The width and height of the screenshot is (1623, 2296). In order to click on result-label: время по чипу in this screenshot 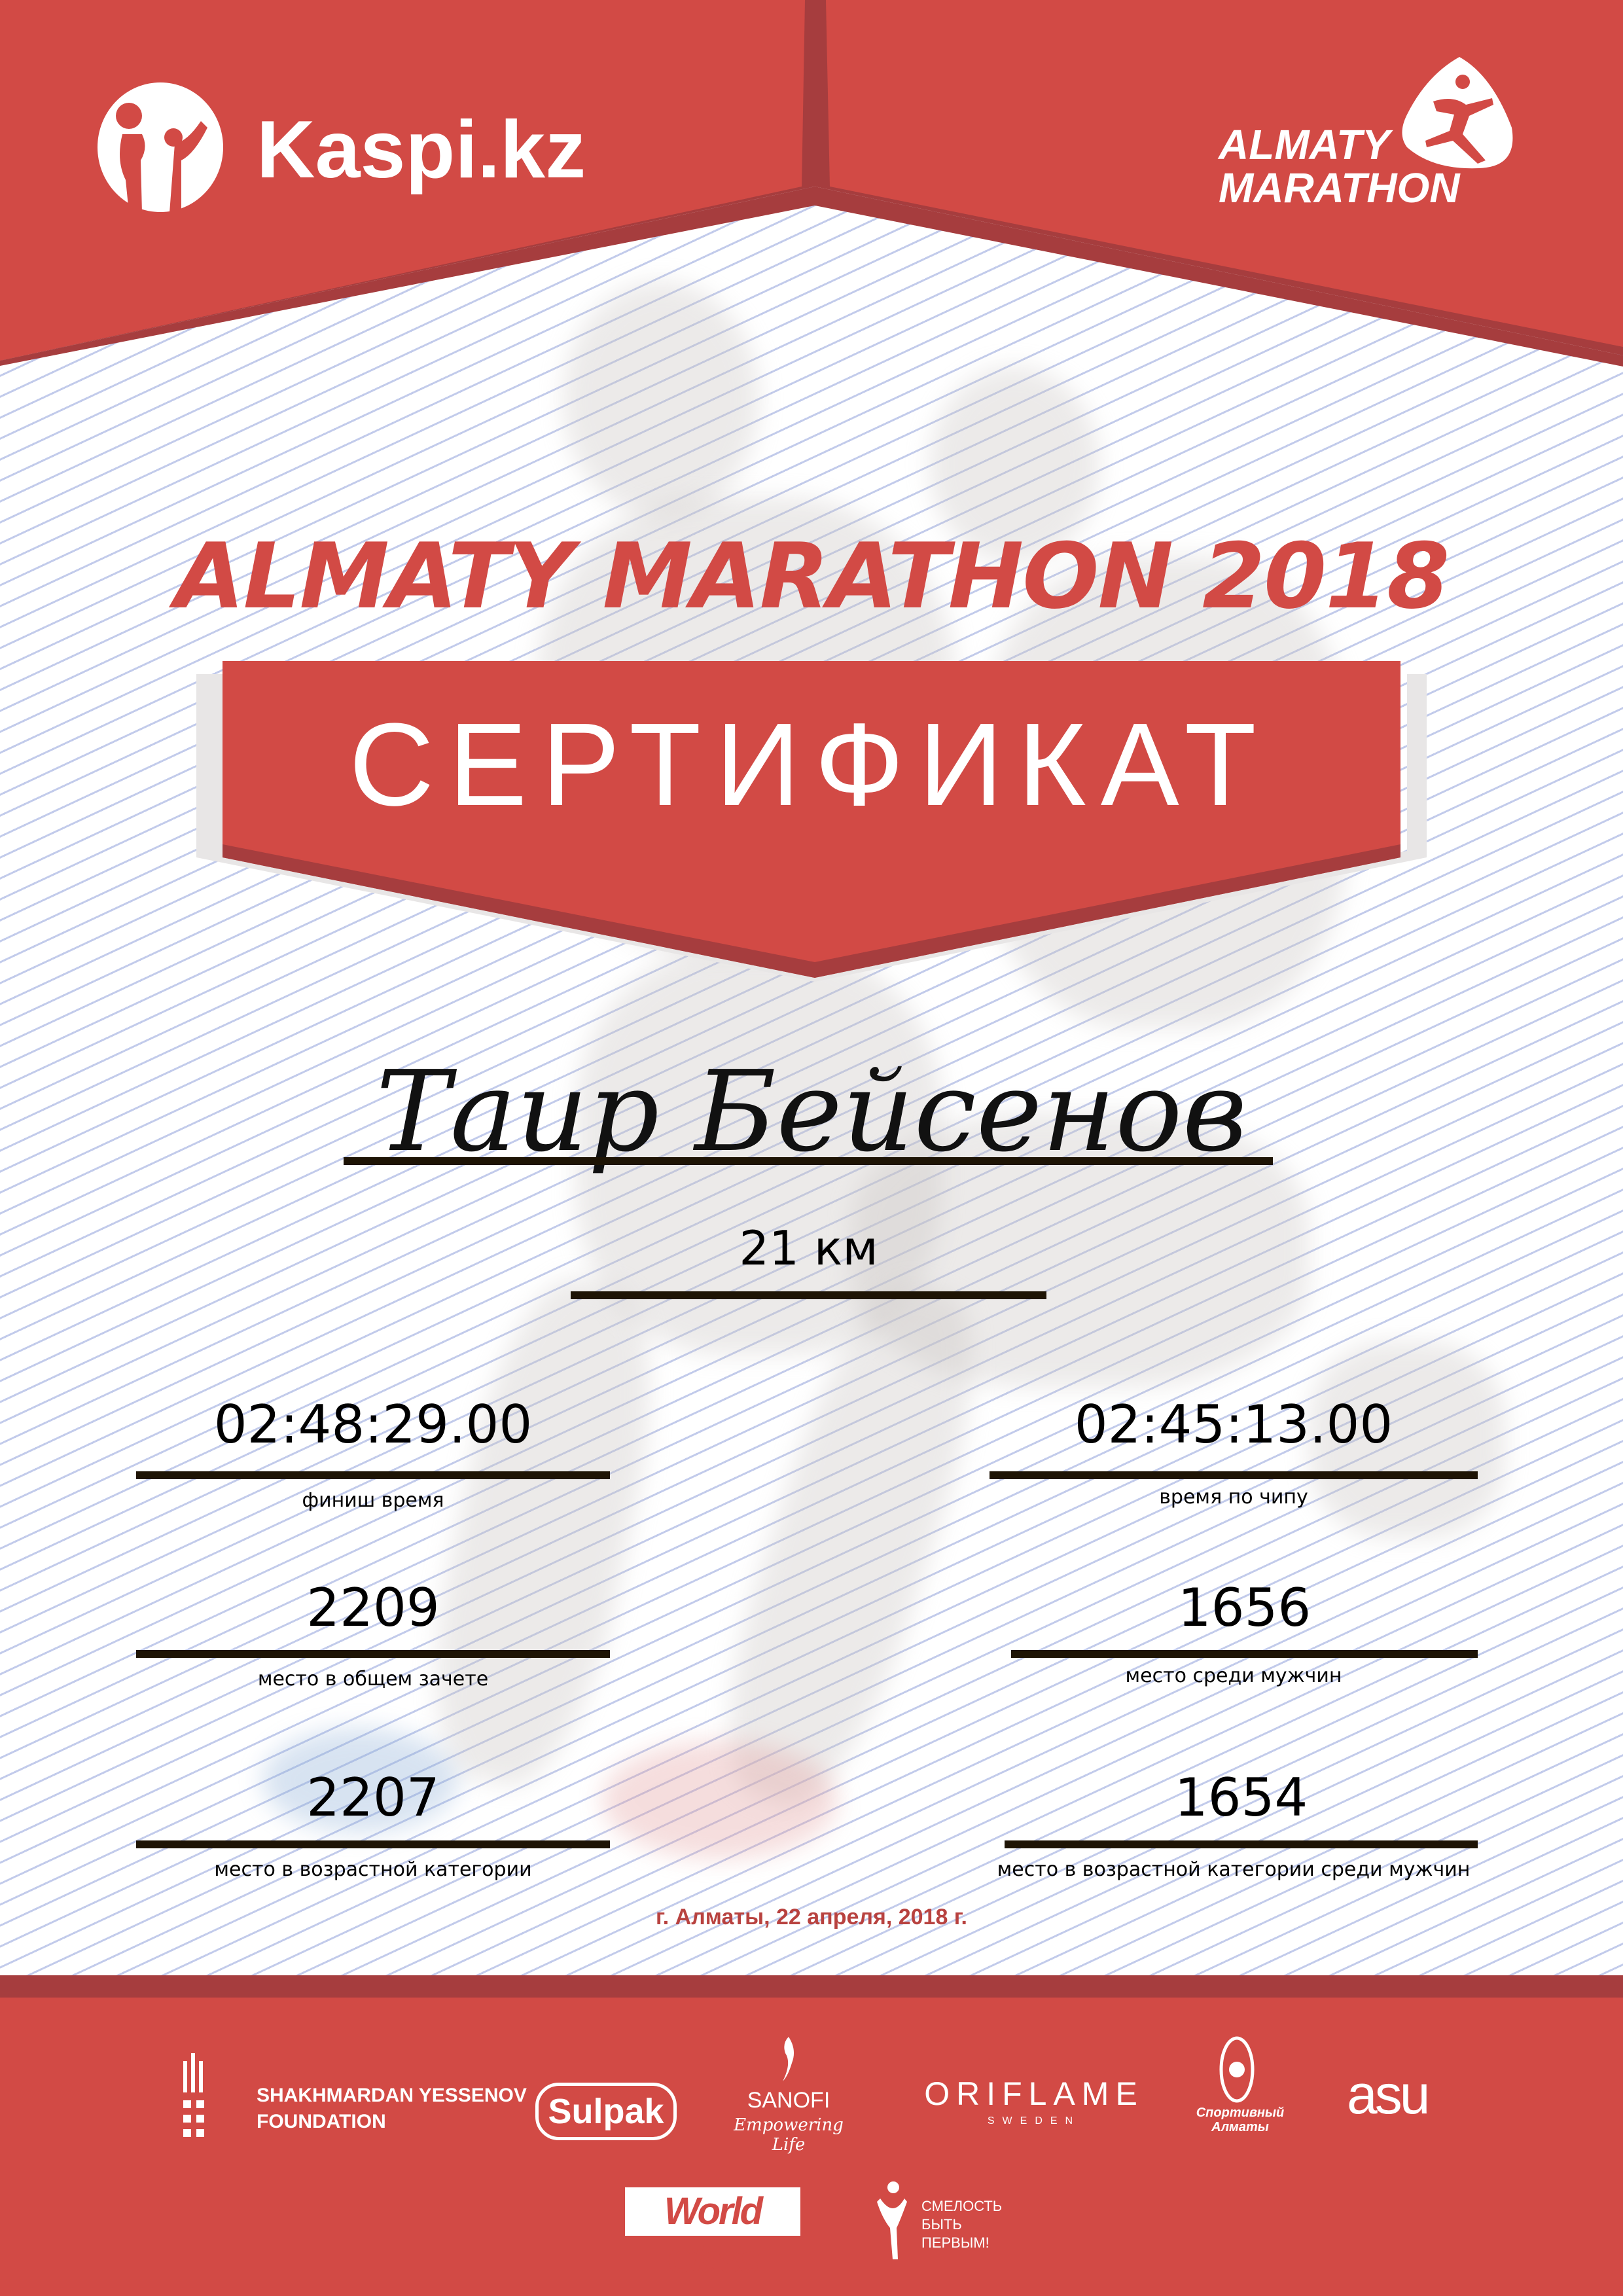, I will do `click(1233, 1497)`.